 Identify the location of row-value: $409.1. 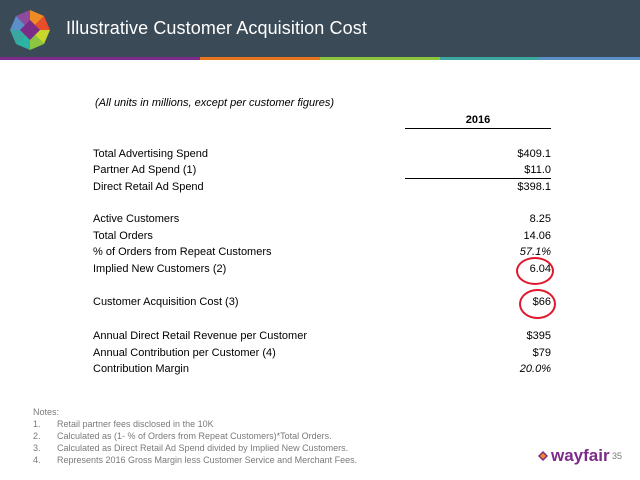
(534, 154).